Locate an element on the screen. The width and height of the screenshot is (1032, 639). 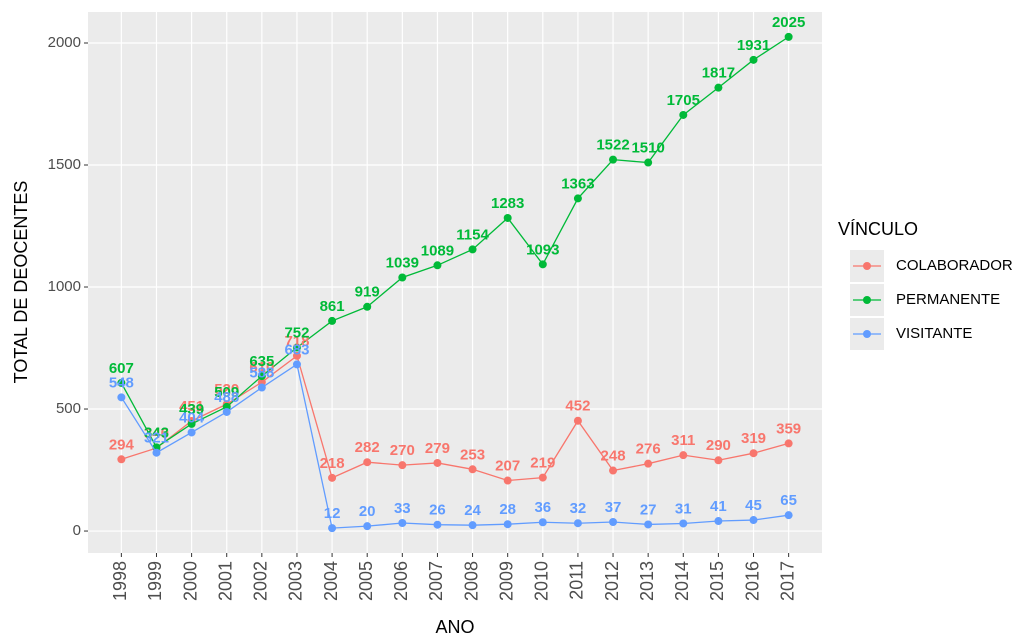
y-tick-label: 2000 is located at coordinates (64, 42).